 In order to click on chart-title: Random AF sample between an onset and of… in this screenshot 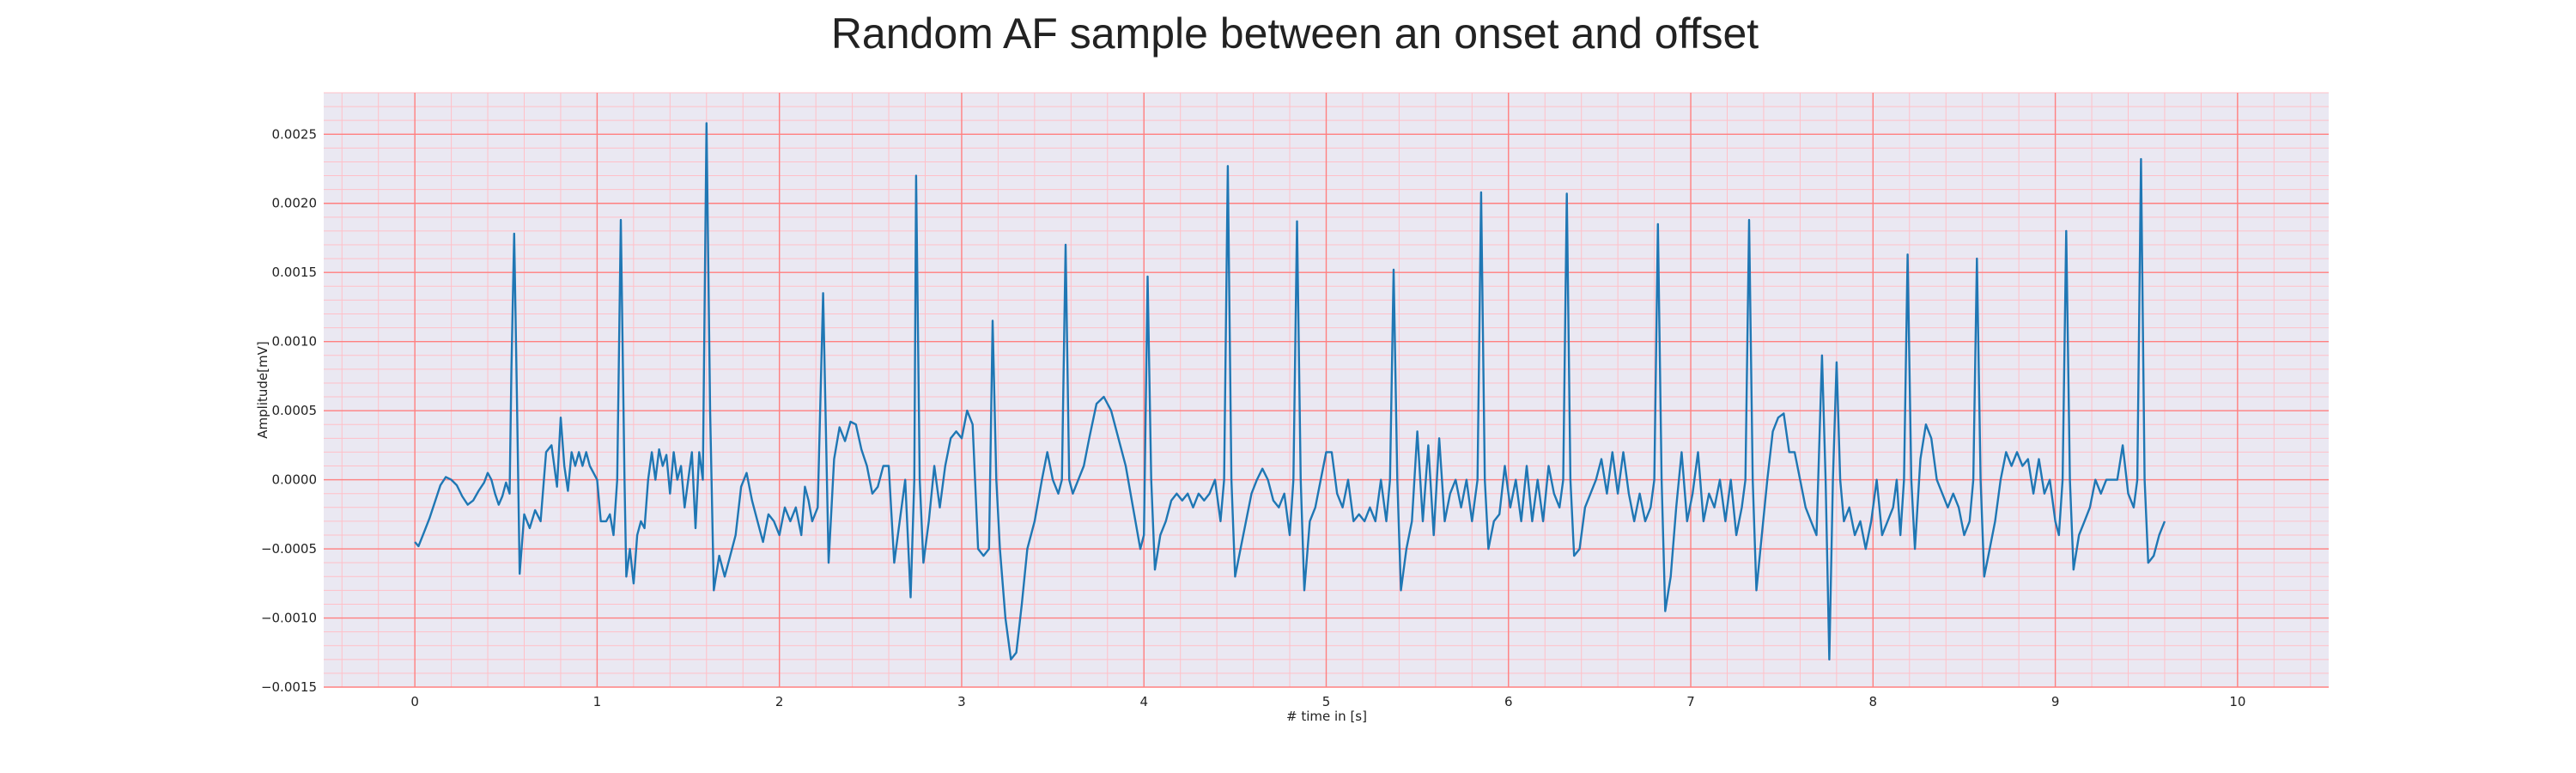, I will do `click(1295, 33)`.